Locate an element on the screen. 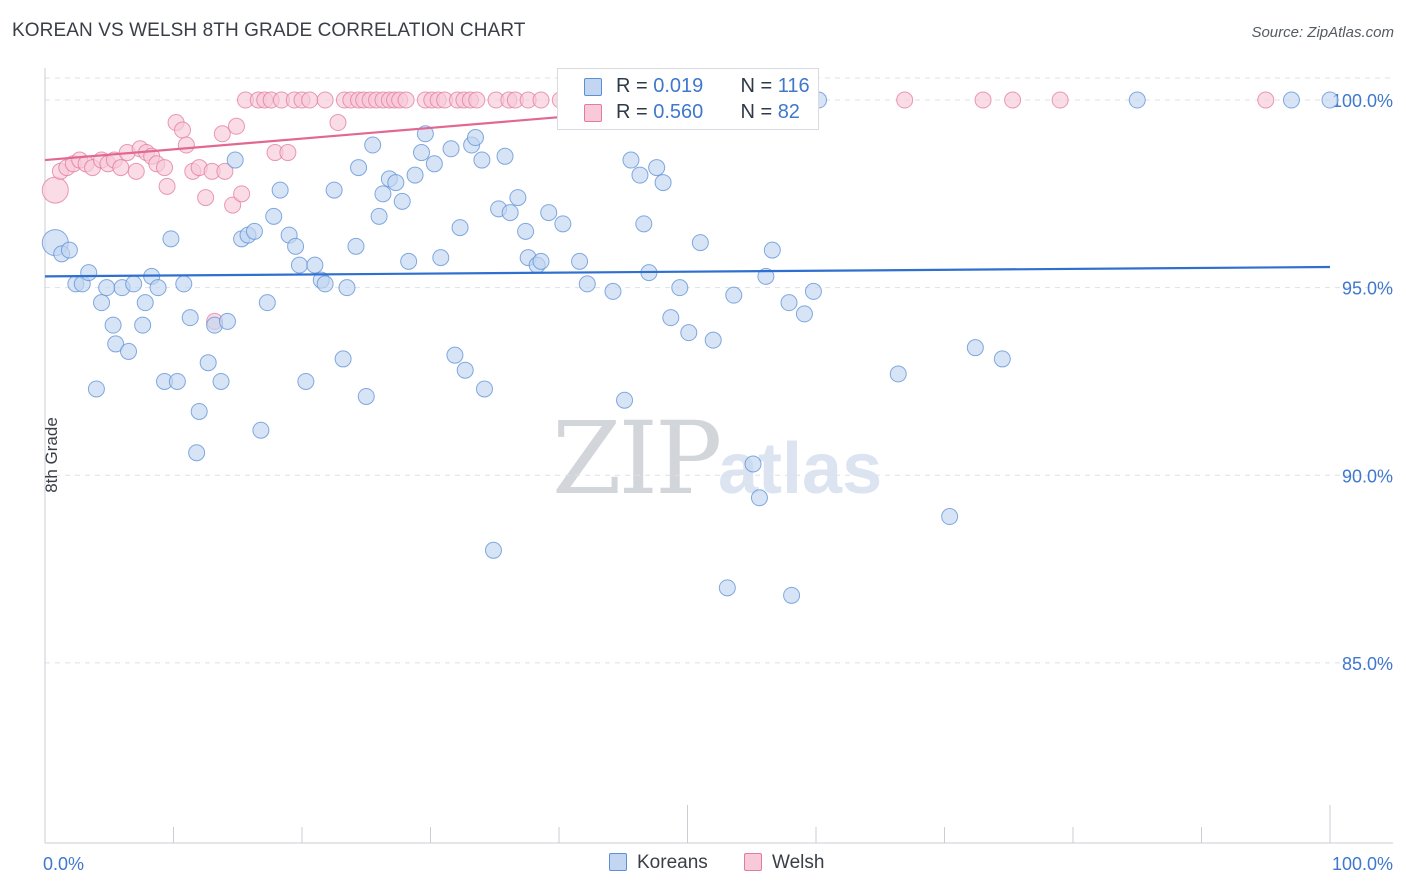 The height and width of the screenshot is (892, 1406). y-tick-label: 100.0% is located at coordinates (1362, 101).